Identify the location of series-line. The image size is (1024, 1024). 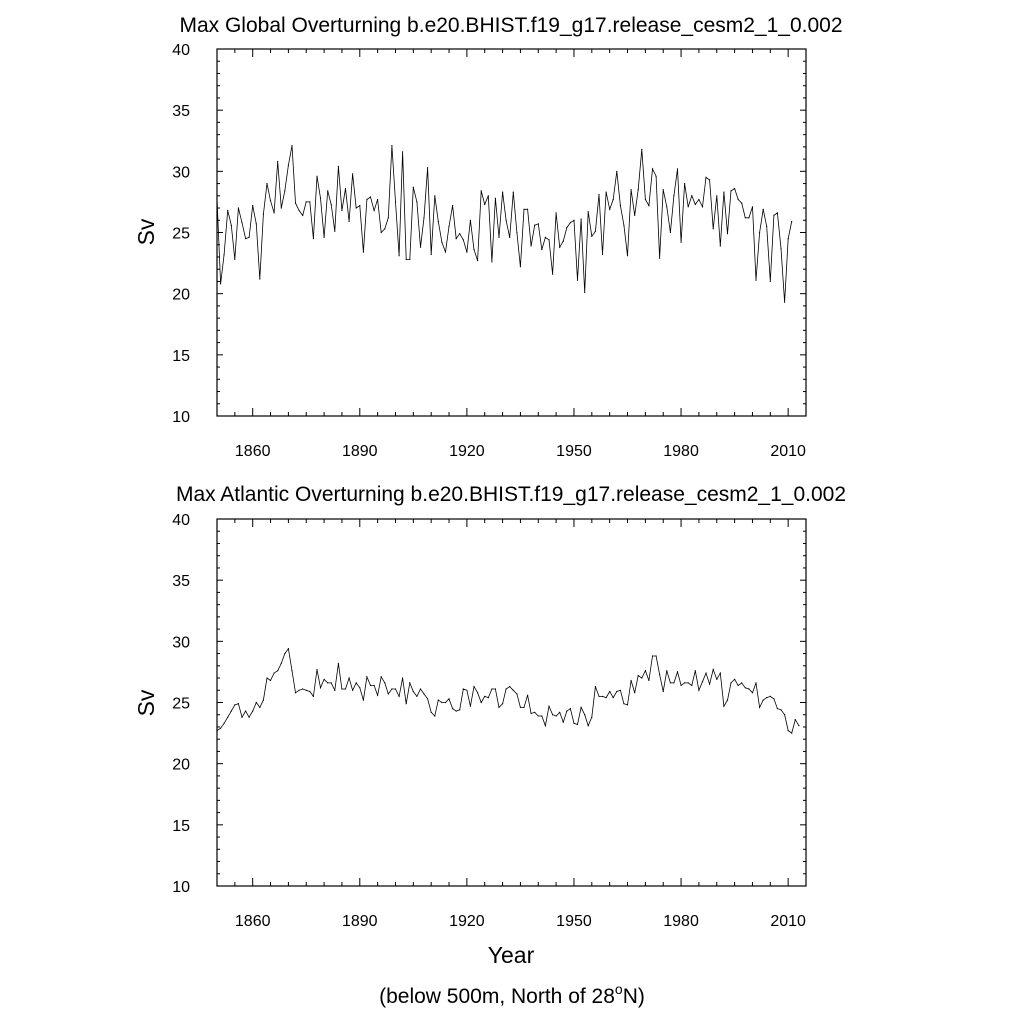
(508, 690).